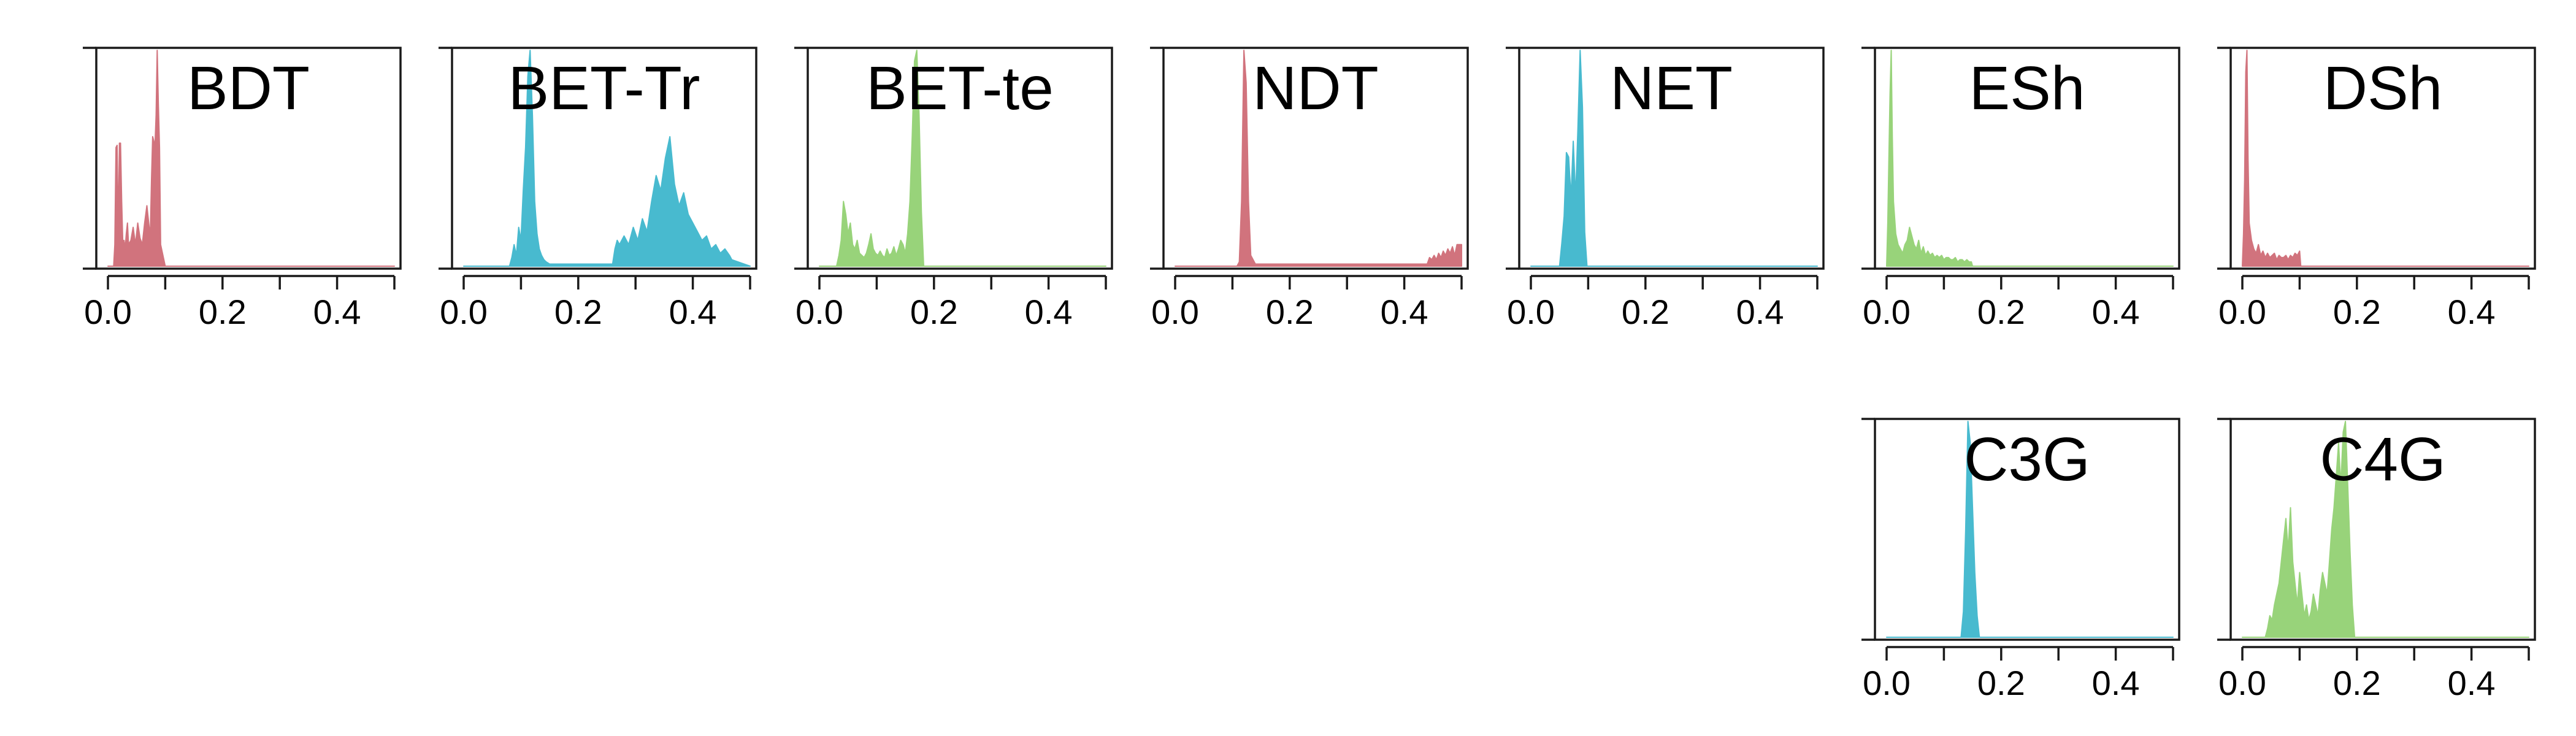 Image resolution: width=2576 pixels, height=736 pixels. I want to click on panel-ndt: 0.0 0.2 0.4 NDT, so click(1309, 189).